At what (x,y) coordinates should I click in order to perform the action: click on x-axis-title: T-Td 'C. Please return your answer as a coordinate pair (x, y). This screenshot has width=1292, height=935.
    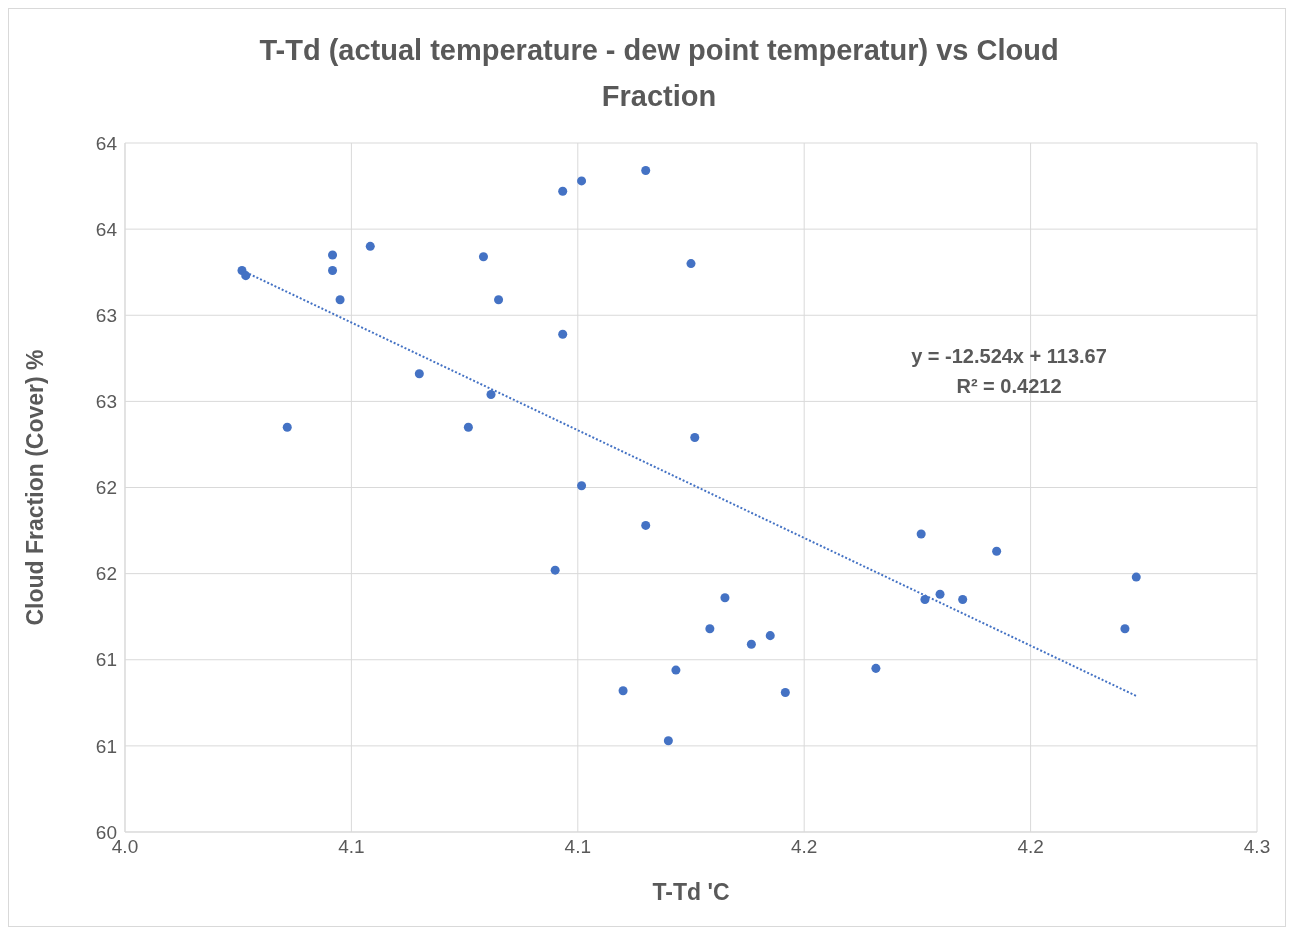
    Looking at the image, I should click on (691, 892).